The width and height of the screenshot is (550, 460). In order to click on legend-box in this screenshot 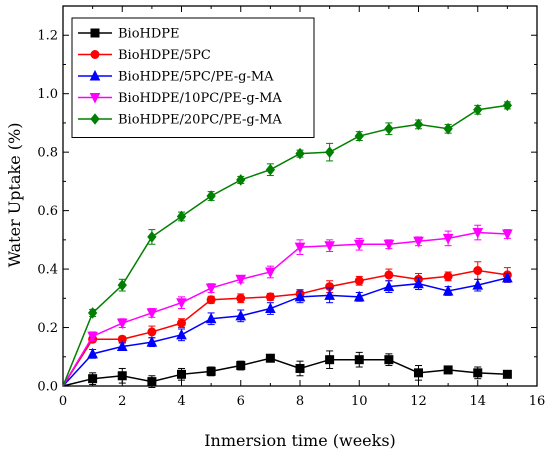, I will do `click(193, 77)`.